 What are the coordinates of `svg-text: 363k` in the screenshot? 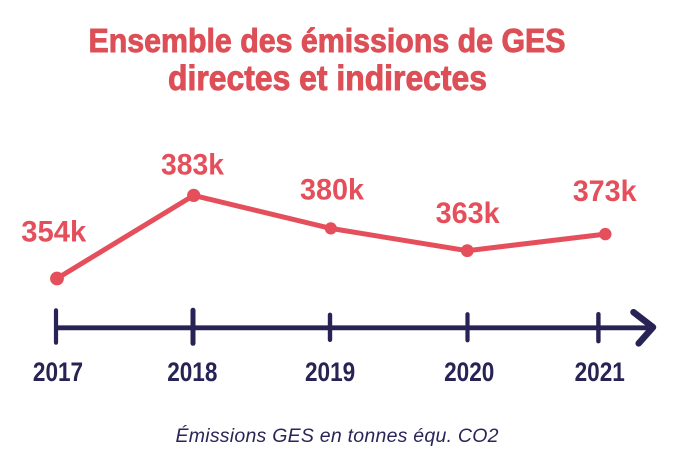 It's located at (468, 213).